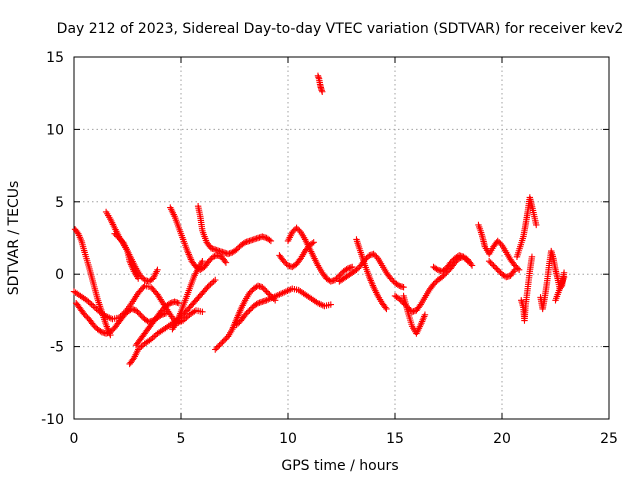  What do you see at coordinates (59, 203) in the screenshot?
I see `y-tick-label: 5` at bounding box center [59, 203].